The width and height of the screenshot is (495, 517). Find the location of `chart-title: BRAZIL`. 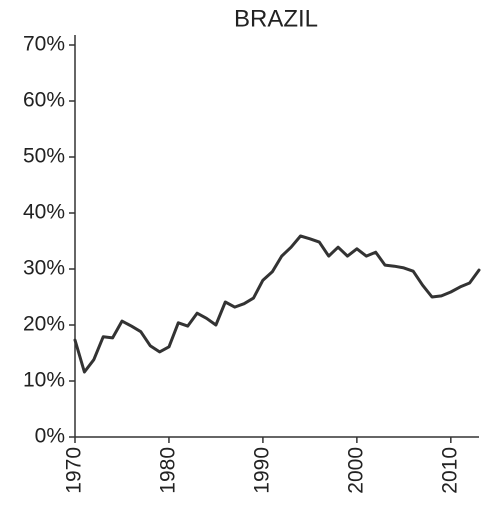

chart-title: BRAZIL is located at coordinates (276, 18).